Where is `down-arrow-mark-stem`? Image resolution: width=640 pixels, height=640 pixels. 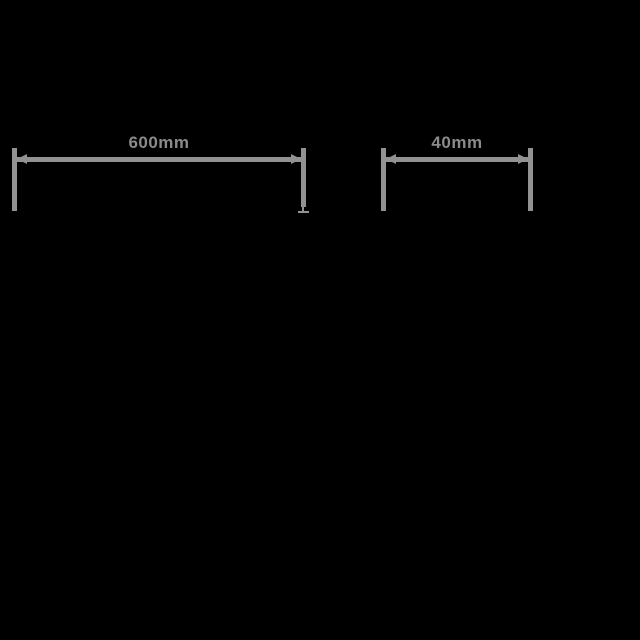
down-arrow-mark-stem is located at coordinates (303, 209).